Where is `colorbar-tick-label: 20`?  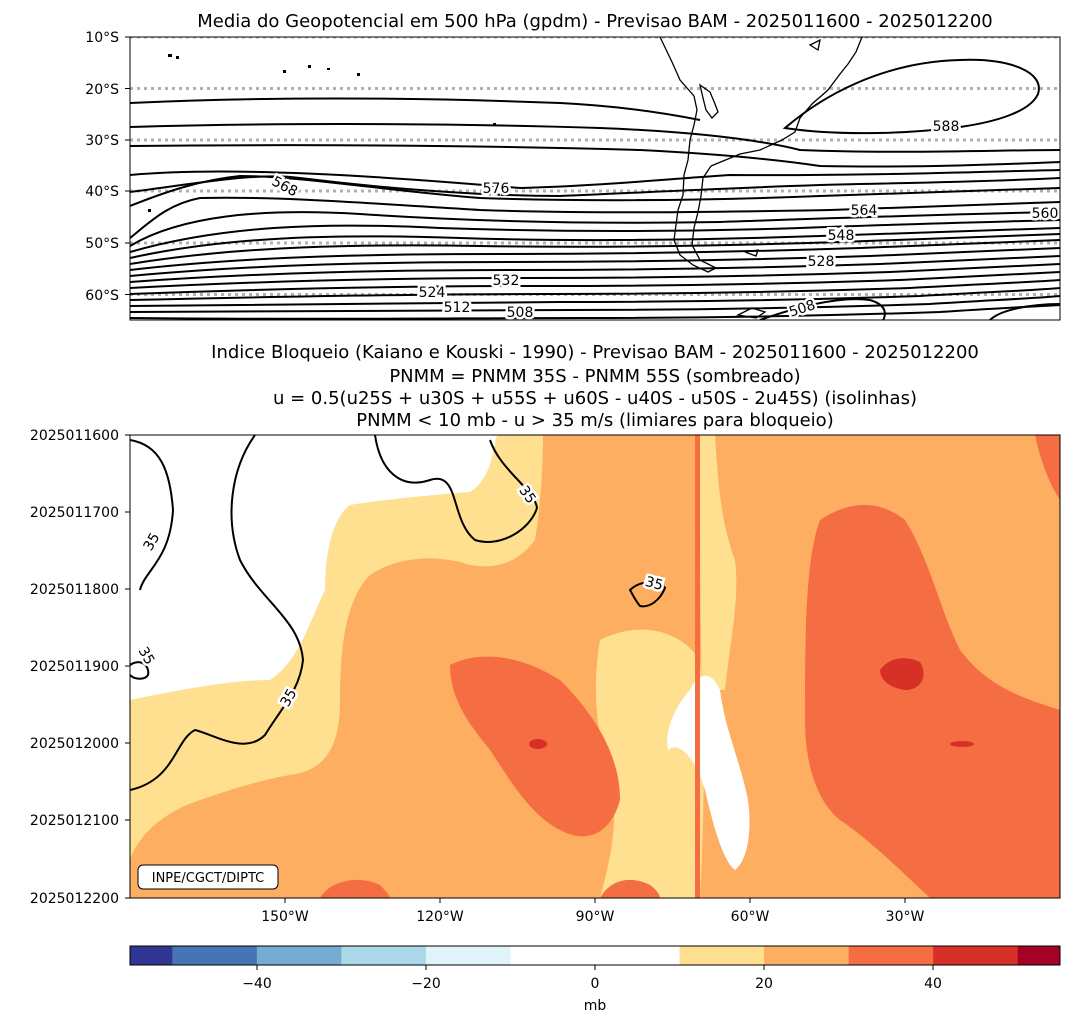 colorbar-tick-label: 20 is located at coordinates (764, 984).